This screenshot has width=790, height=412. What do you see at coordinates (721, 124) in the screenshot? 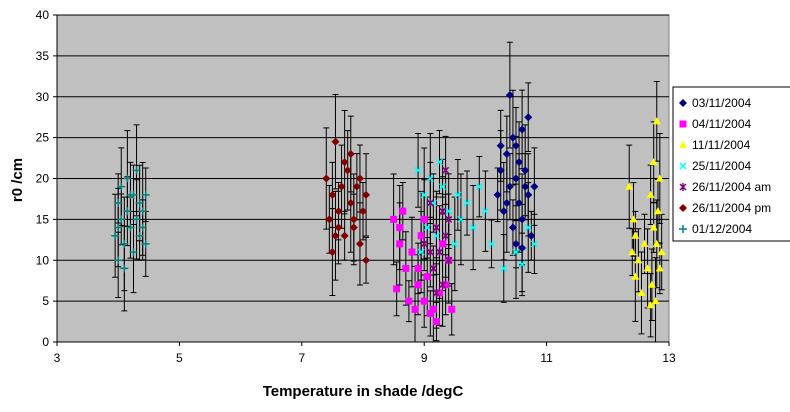
I see `legend-entry-label: 04/11/2004` at bounding box center [721, 124].